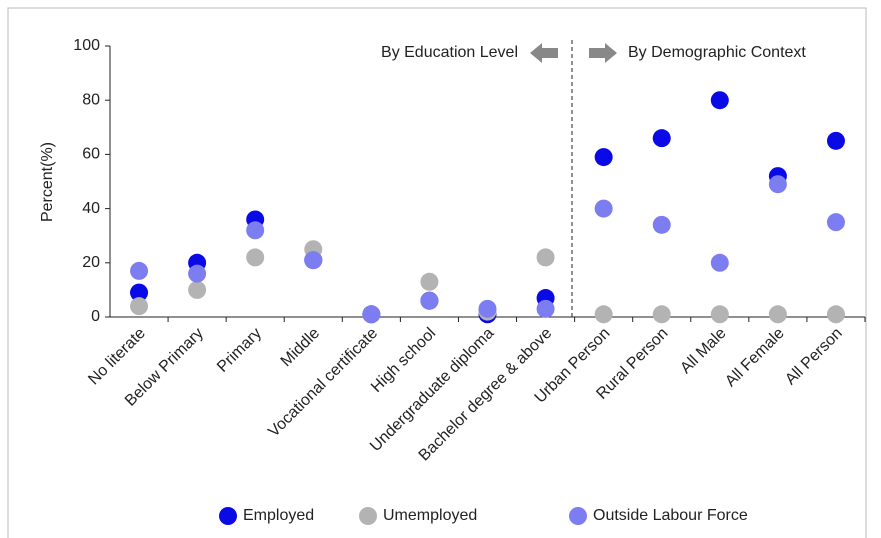 This screenshot has height=538, width=881. Describe the element at coordinates (86, 45) in the screenshot. I see `y-tick-label: 100` at that location.